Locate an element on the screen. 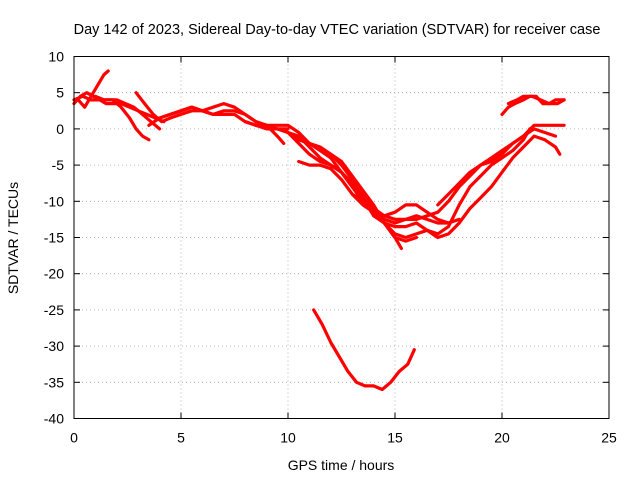  y-tick-label: -15 is located at coordinates (54, 238).